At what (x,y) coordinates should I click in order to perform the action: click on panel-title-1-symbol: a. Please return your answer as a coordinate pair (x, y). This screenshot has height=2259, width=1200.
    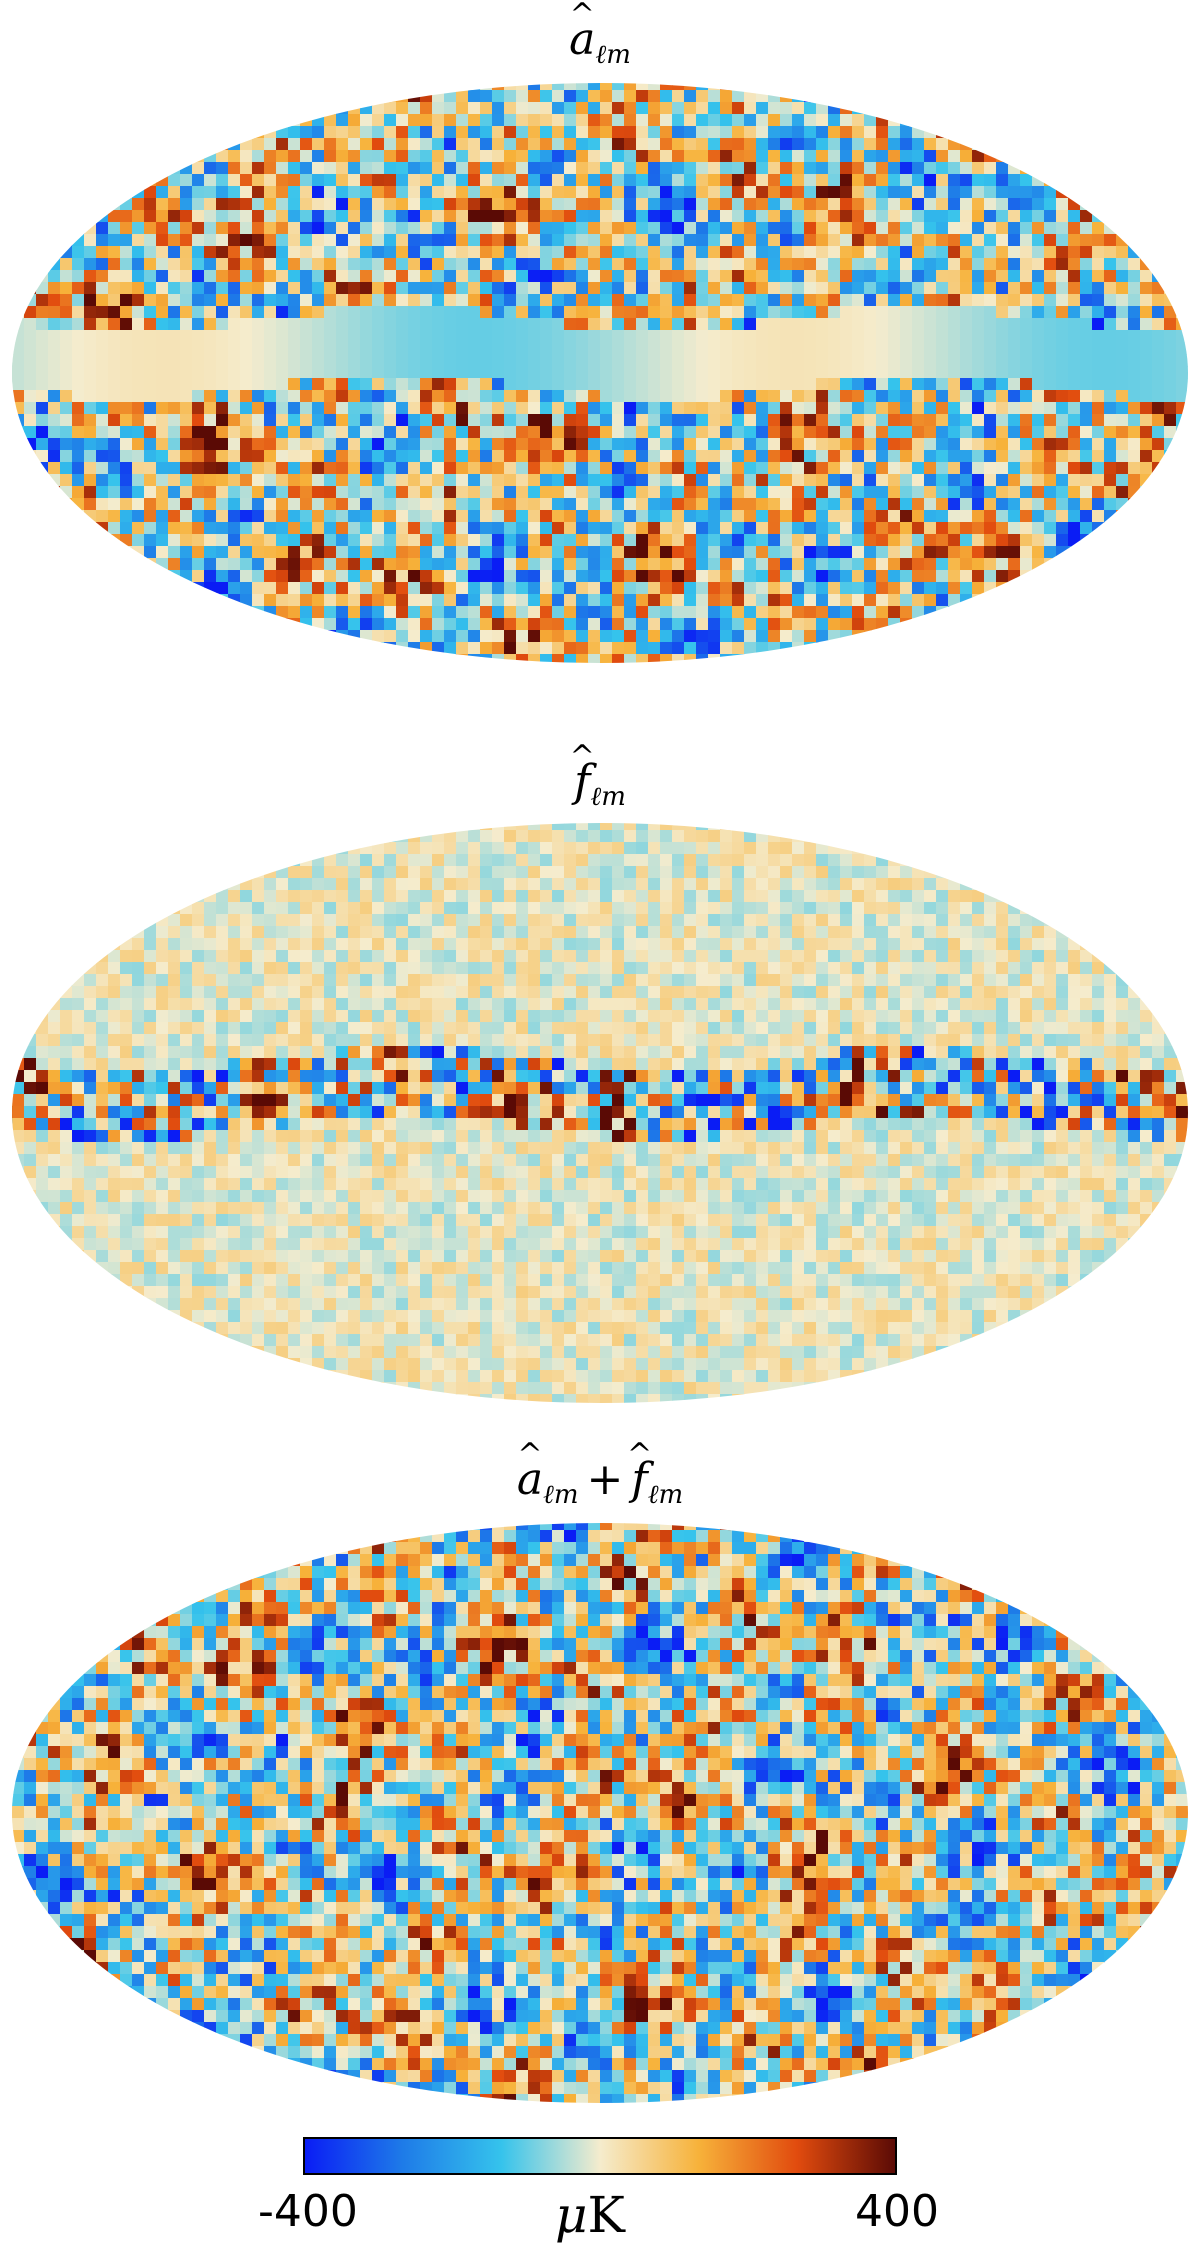
    Looking at the image, I should click on (582, 40).